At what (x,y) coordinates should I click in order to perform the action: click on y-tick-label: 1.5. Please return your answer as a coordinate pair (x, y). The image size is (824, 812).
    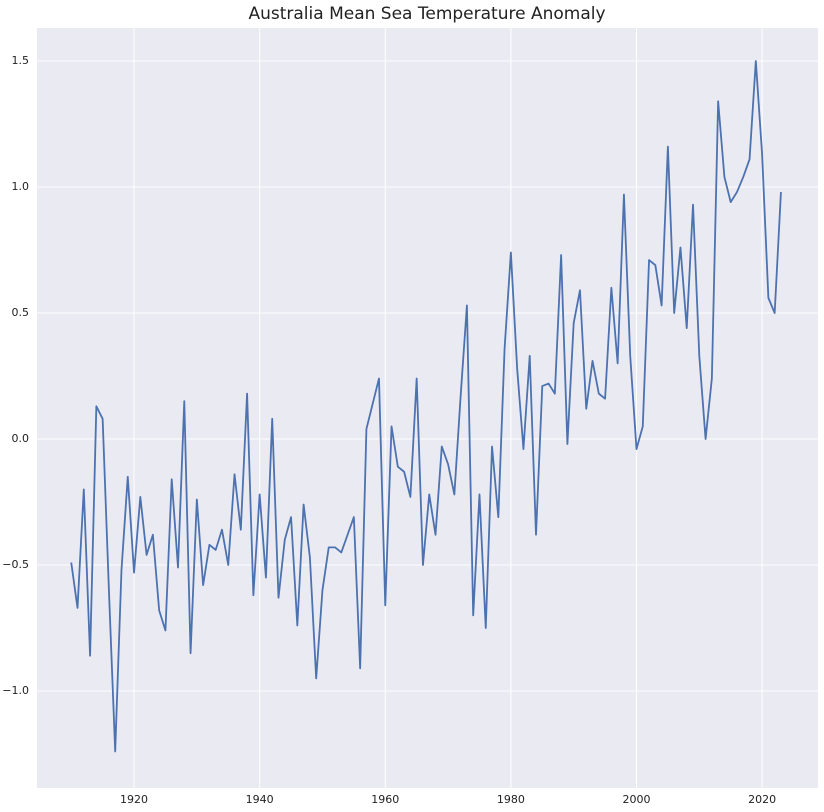
    Looking at the image, I should click on (21, 60).